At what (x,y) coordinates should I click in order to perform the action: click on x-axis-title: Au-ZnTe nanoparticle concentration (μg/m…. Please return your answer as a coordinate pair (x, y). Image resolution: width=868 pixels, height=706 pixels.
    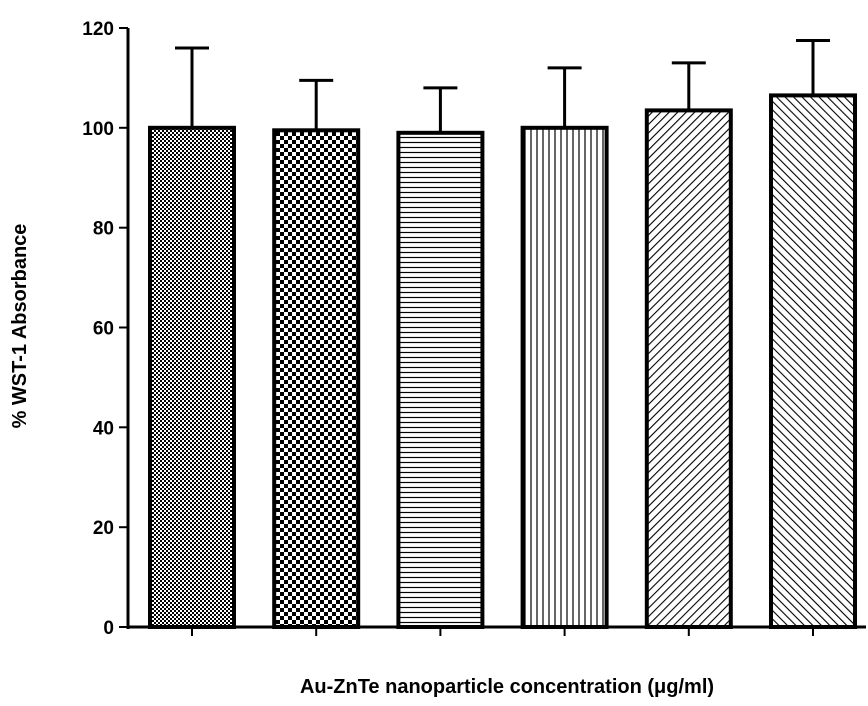
    Looking at the image, I should click on (507, 687).